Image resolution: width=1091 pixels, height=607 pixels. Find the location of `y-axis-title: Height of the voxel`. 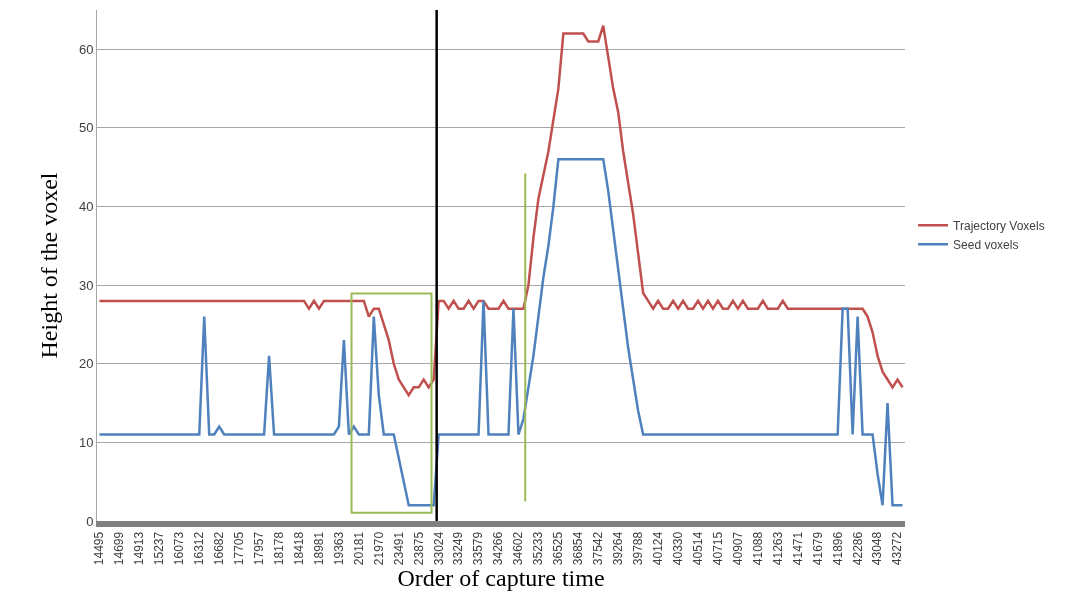

y-axis-title: Height of the voxel is located at coordinates (49, 265).